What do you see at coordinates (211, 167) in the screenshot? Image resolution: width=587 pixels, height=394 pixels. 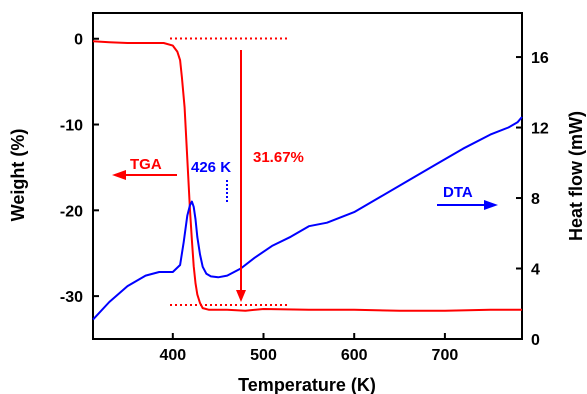 I see `peak-temperature-label: 426 K` at bounding box center [211, 167].